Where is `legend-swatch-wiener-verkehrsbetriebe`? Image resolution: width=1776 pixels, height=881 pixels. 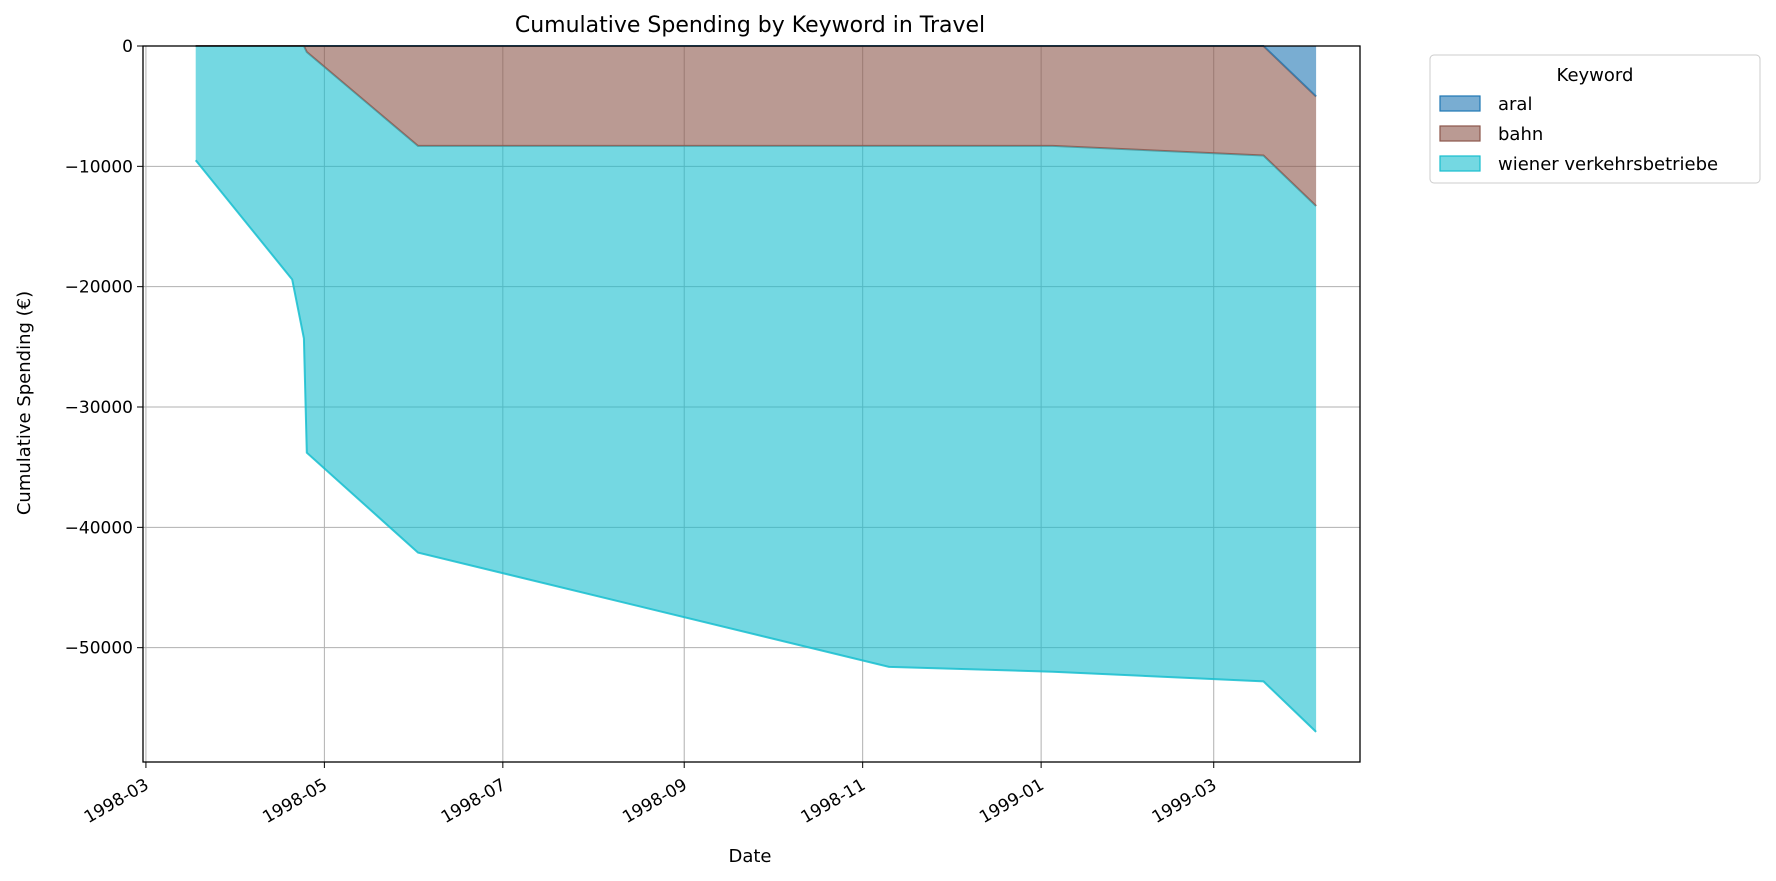
legend-swatch-wiener-verkehrsbetriebe is located at coordinates (1460, 163).